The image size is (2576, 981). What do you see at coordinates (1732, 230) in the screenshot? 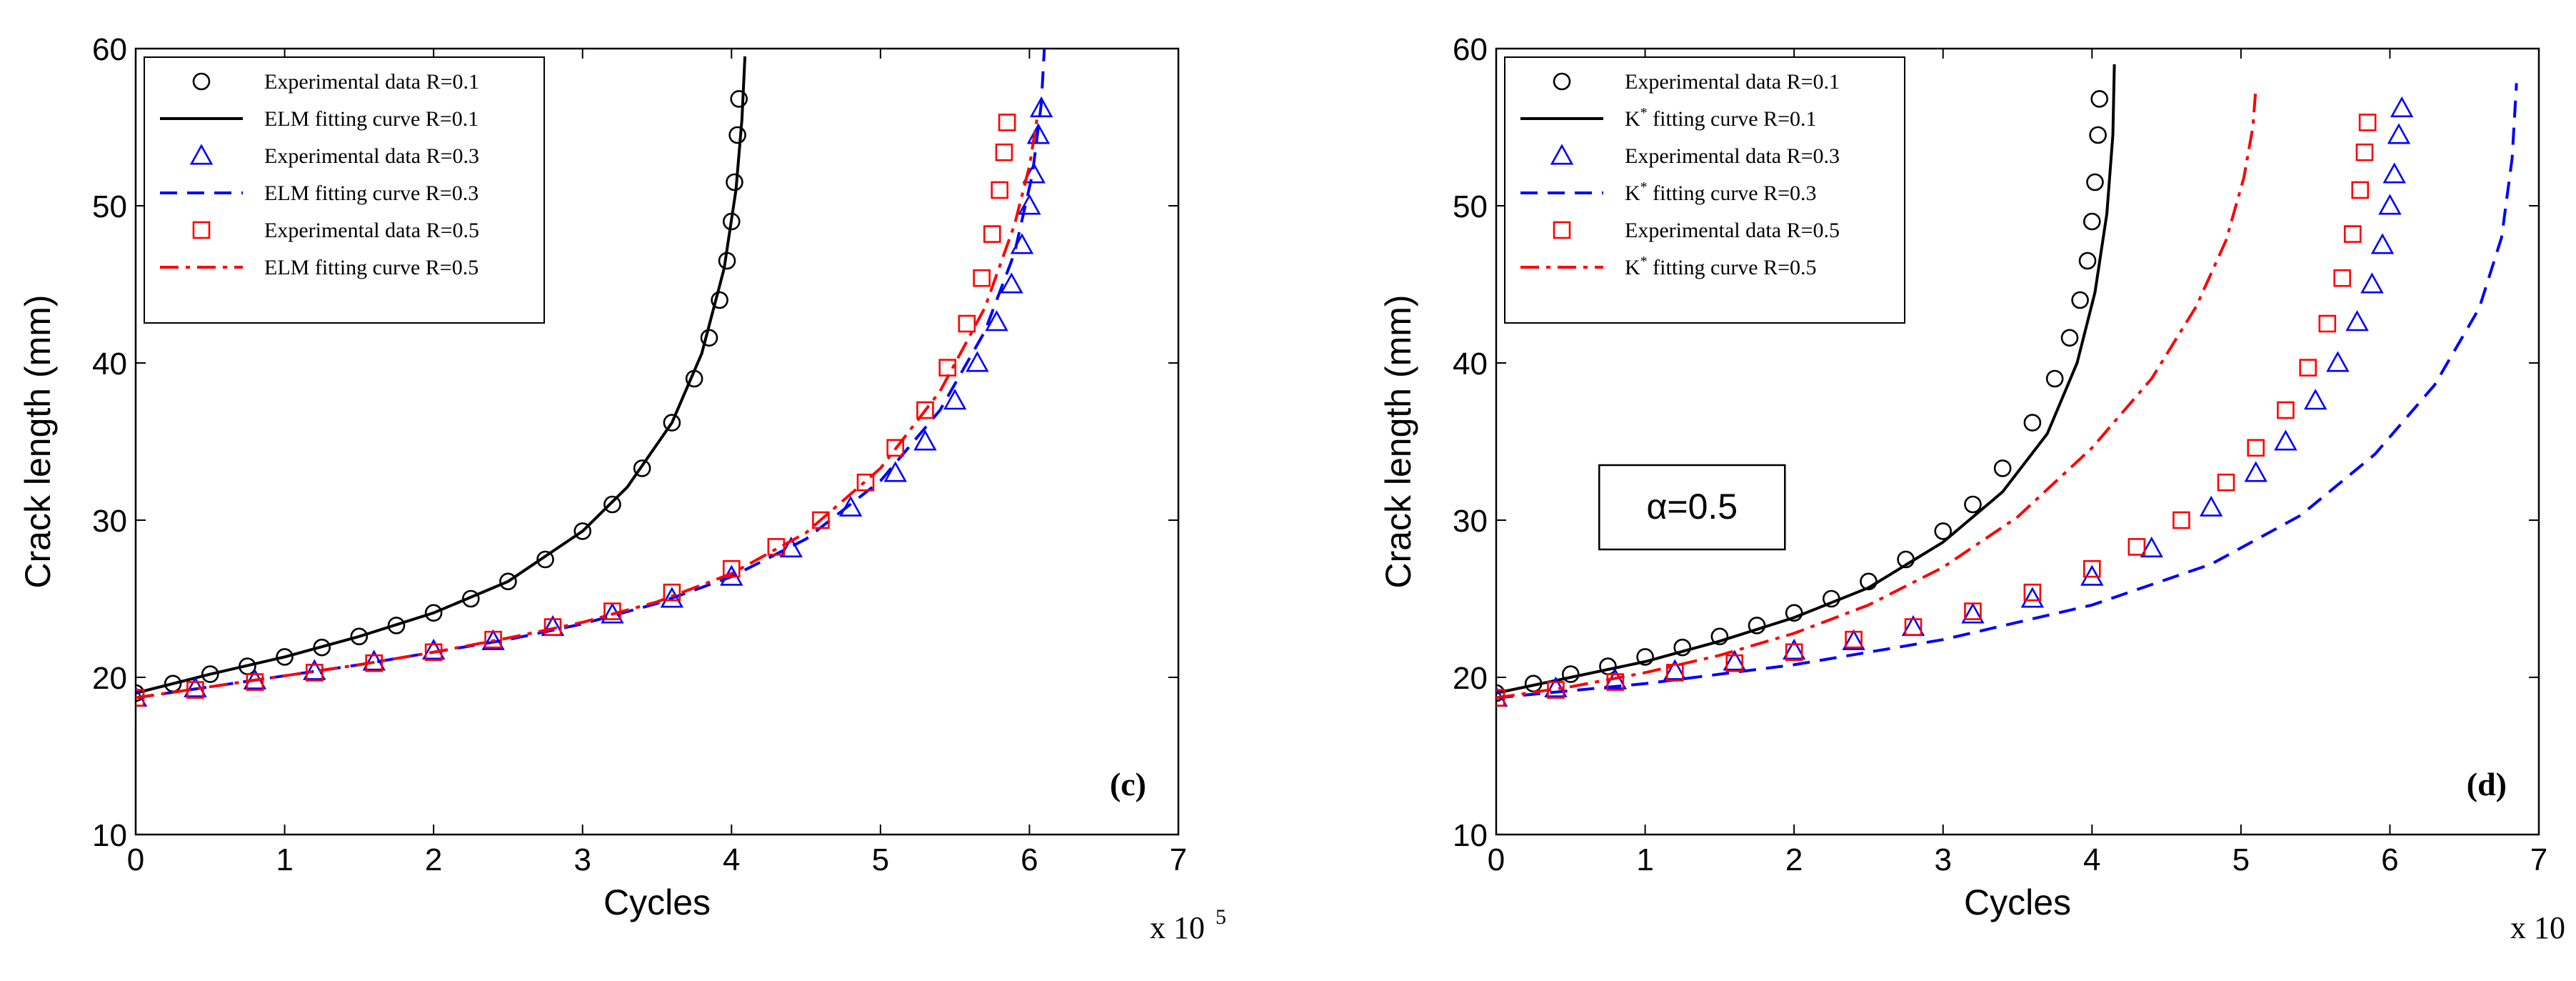
I see `legend-entry-label: Experimental data R=0.5` at bounding box center [1732, 230].